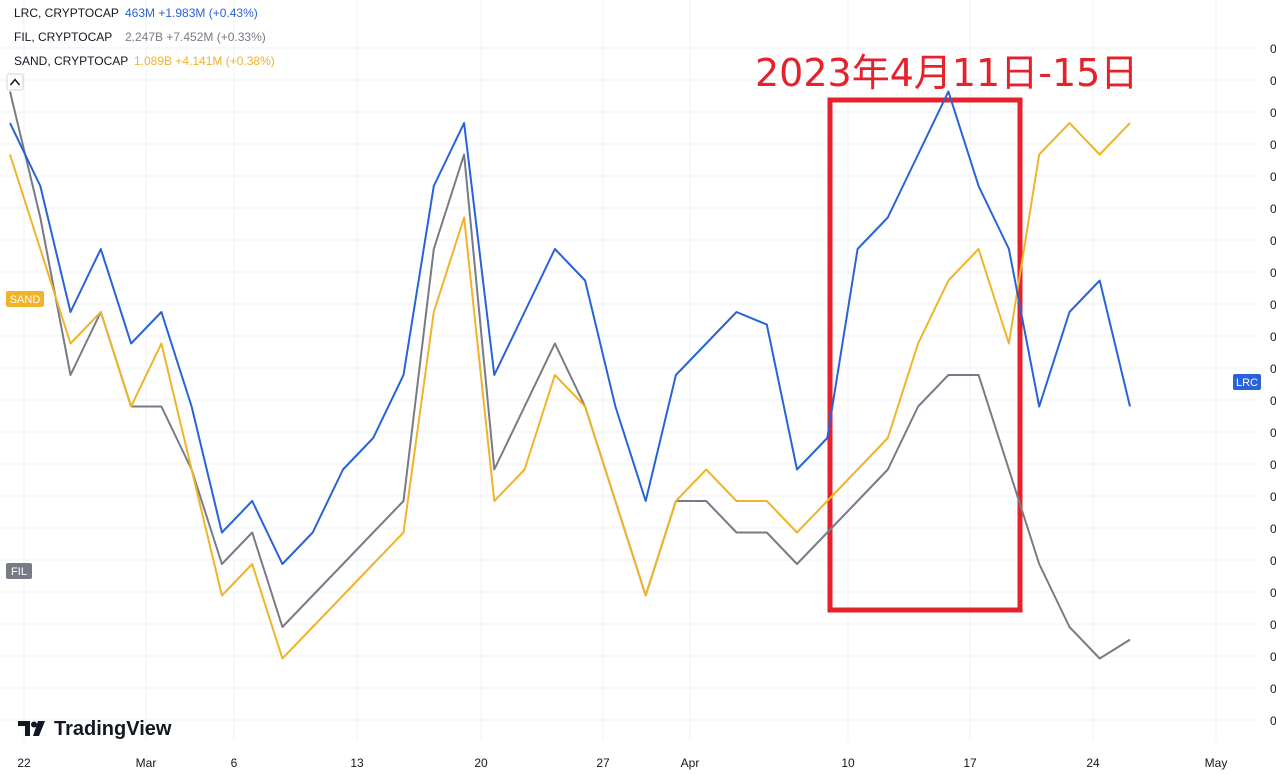  What do you see at coordinates (481, 763) in the screenshot?
I see `time-tick-label: 20` at bounding box center [481, 763].